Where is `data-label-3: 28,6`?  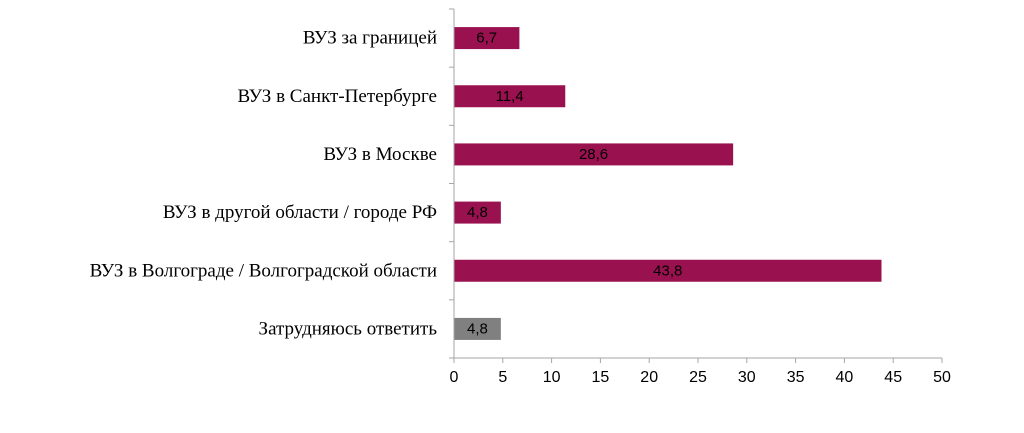
data-label-3: 28,6 is located at coordinates (593, 154).